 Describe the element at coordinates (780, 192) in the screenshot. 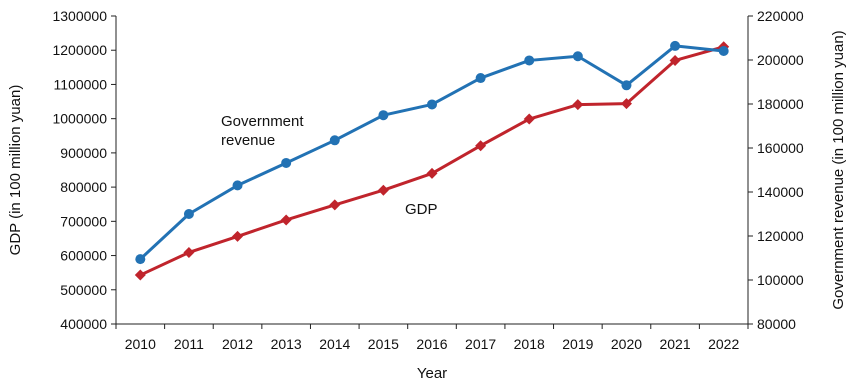

I see `right-tick-label: 140000` at that location.